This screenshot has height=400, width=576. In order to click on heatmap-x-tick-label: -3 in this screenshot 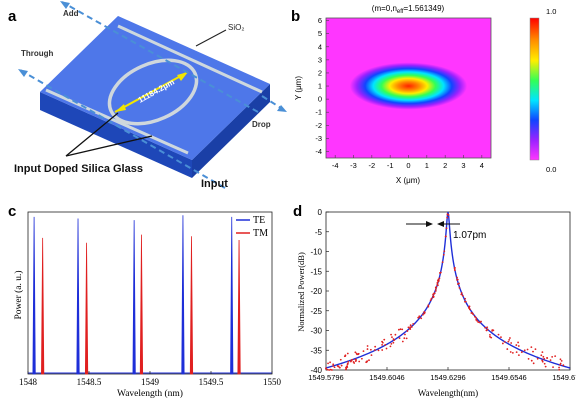, I will do `click(353, 165)`.